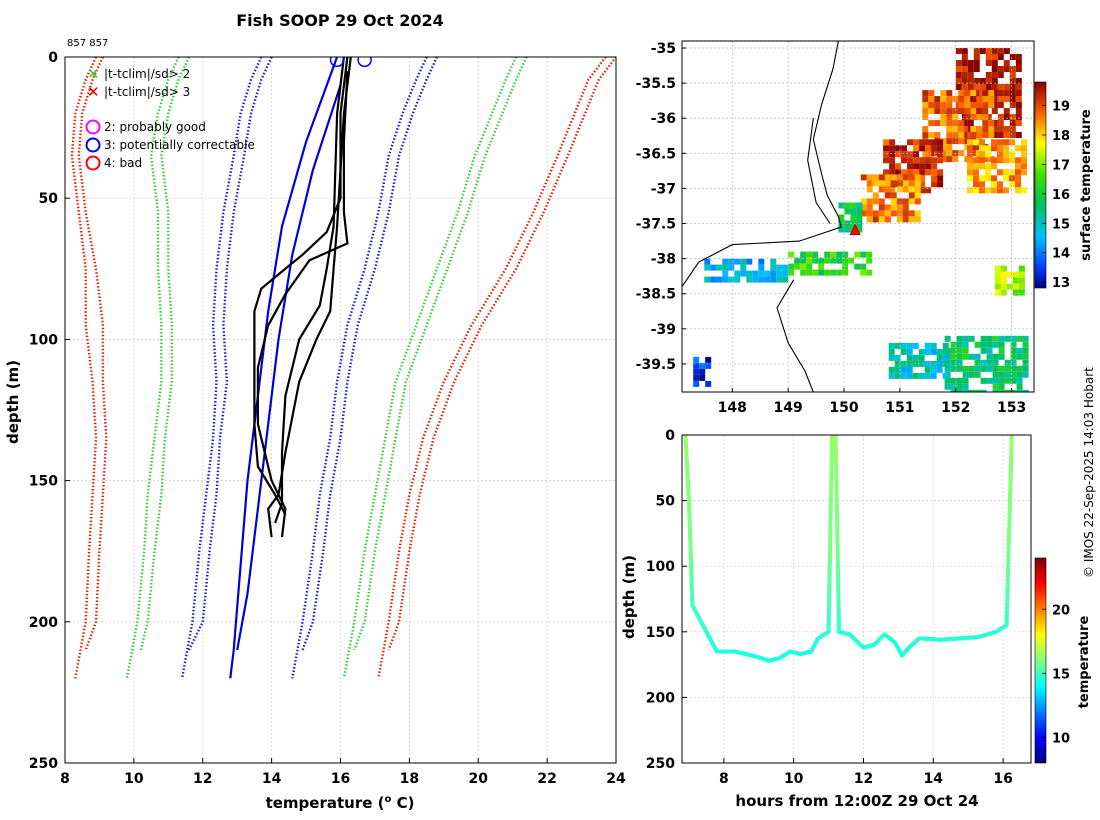 The height and width of the screenshot is (820, 1100). I want to click on profile-ytick-label: 50, so click(49, 199).